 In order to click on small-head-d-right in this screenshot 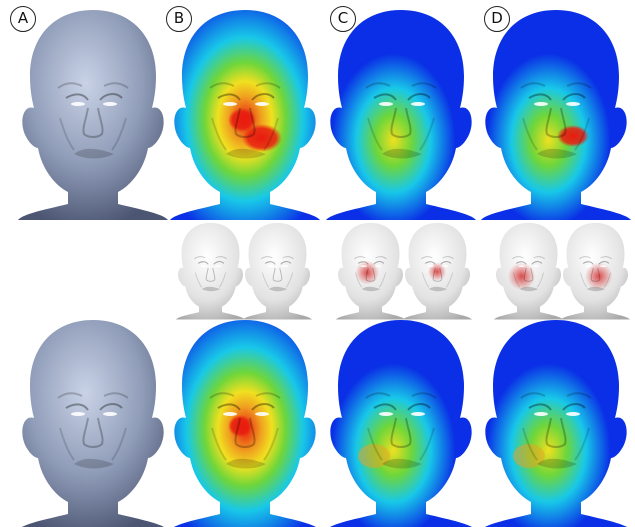, I will do `click(595, 271)`.